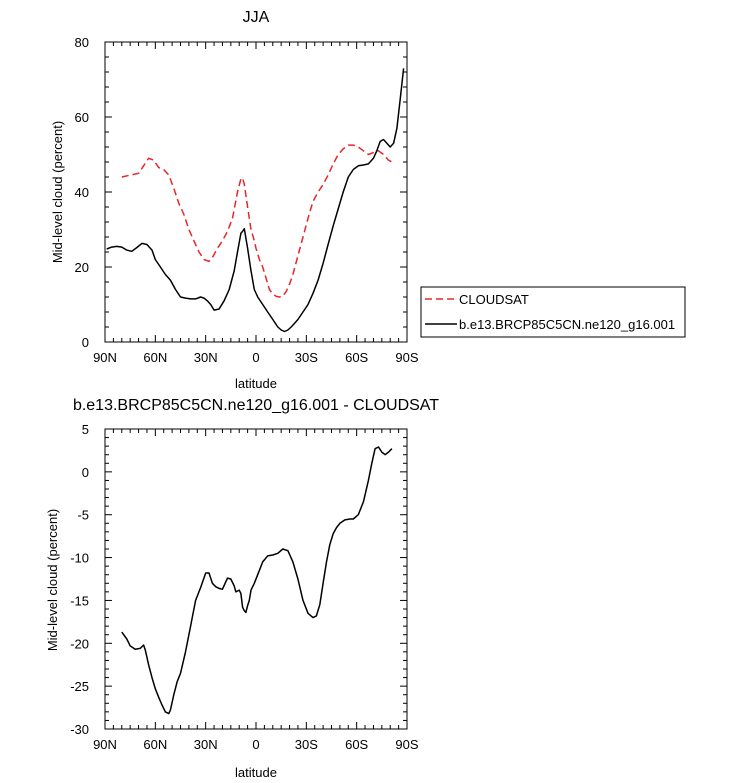 Image resolution: width=733 pixels, height=783 pixels. What do you see at coordinates (82, 267) in the screenshot?
I see `top-y-tick-label: 20` at bounding box center [82, 267].